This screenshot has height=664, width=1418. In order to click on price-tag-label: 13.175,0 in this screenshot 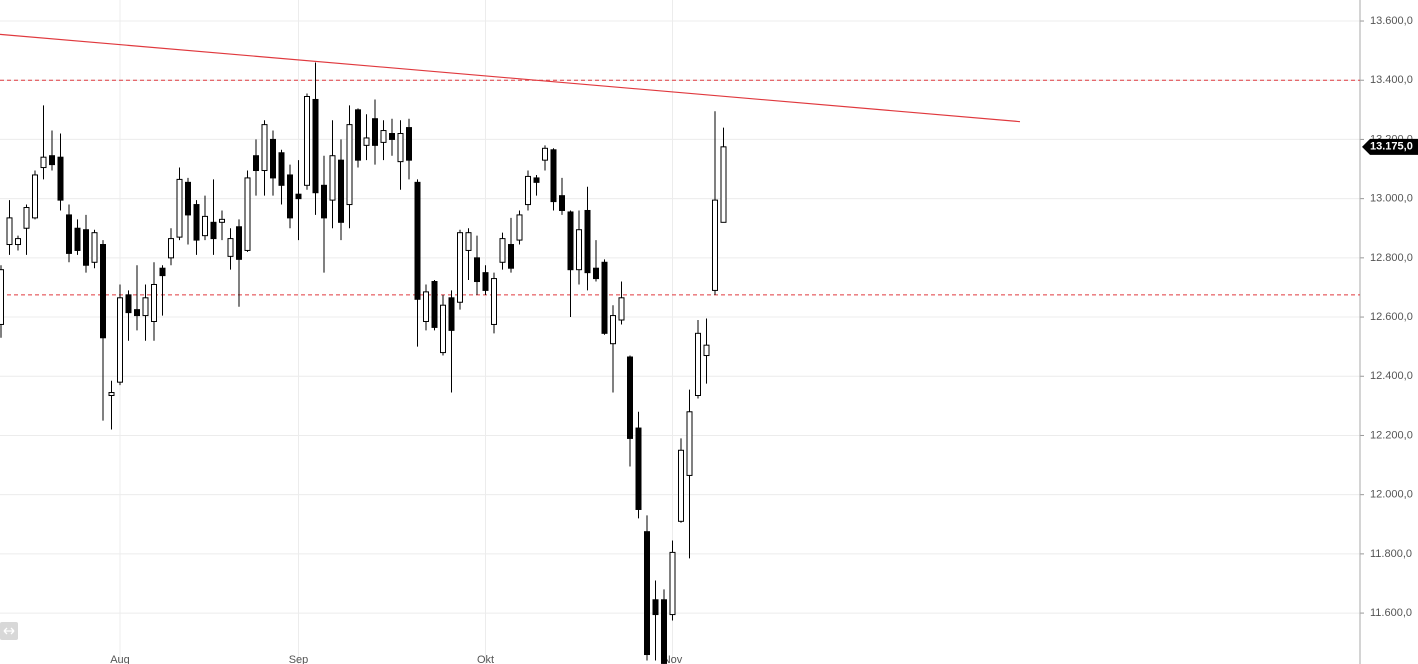, I will do `click(1391, 147)`.